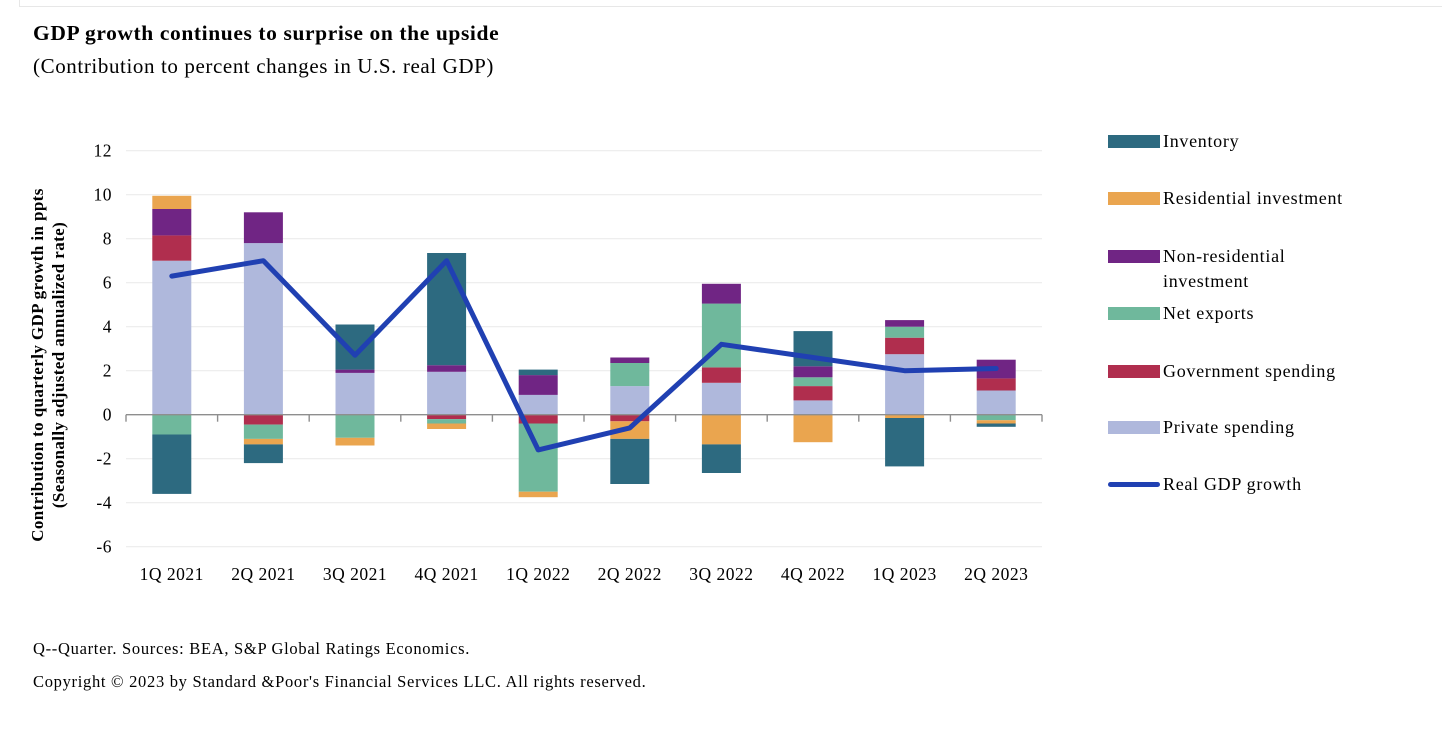  Describe the element at coordinates (107, 327) in the screenshot. I see `y-axis-tick-label: 4` at that location.